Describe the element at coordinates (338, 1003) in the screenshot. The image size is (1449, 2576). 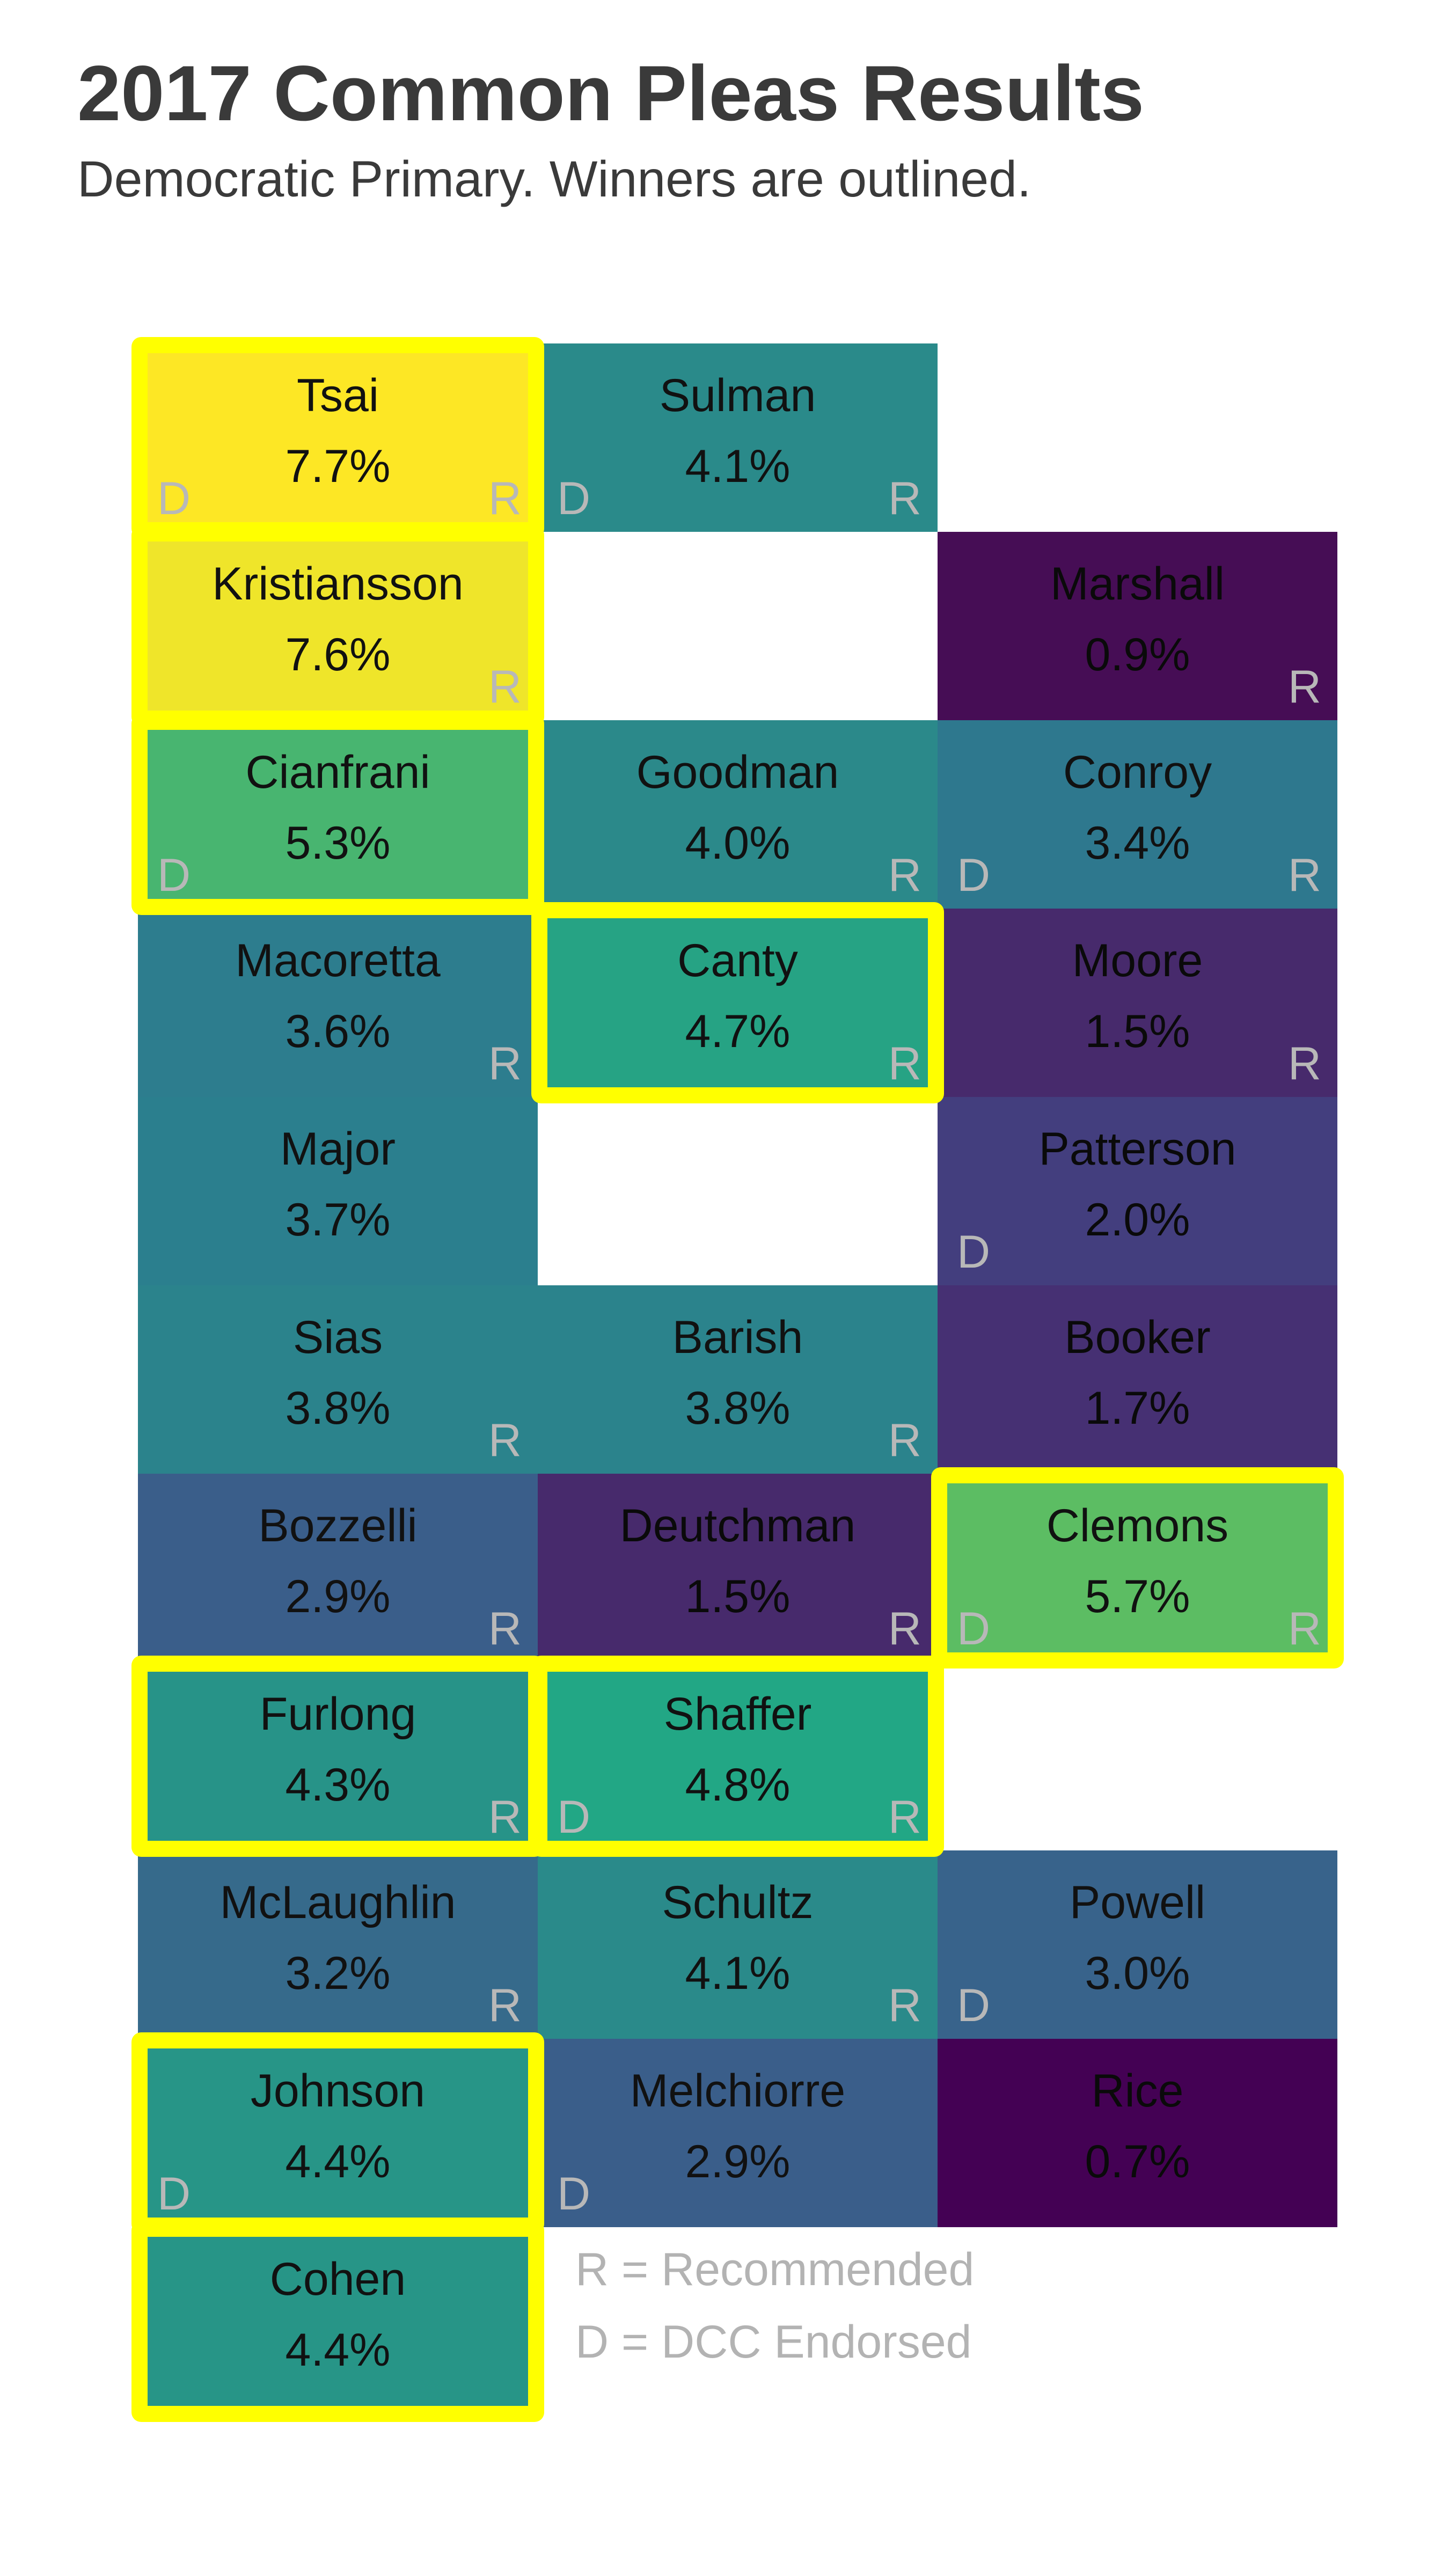
I see `candidate-tile-macoretta: Macoretta 3.6% R` at that location.